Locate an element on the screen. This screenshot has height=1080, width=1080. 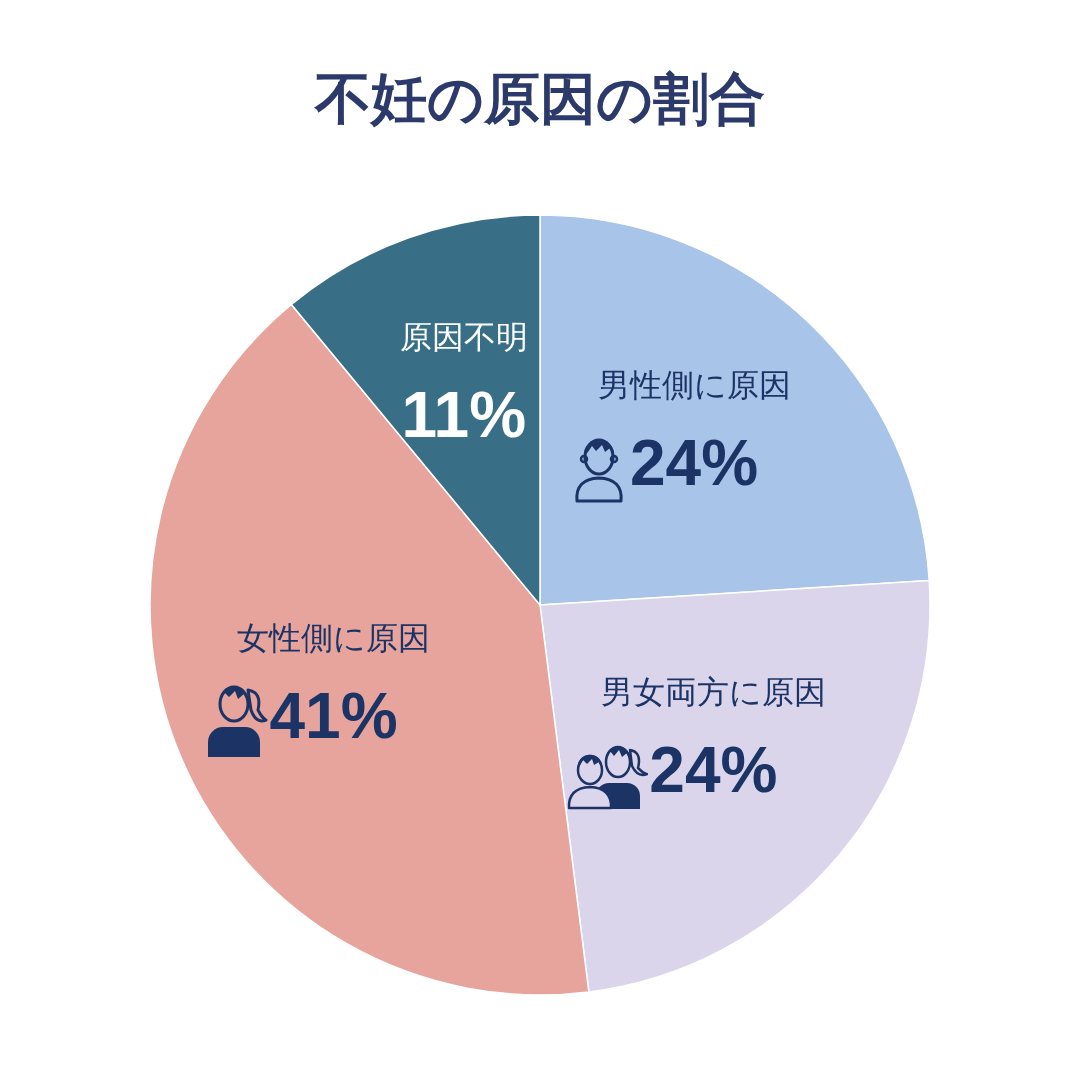
slice-label: 女性側に原因 is located at coordinates (334, 638).